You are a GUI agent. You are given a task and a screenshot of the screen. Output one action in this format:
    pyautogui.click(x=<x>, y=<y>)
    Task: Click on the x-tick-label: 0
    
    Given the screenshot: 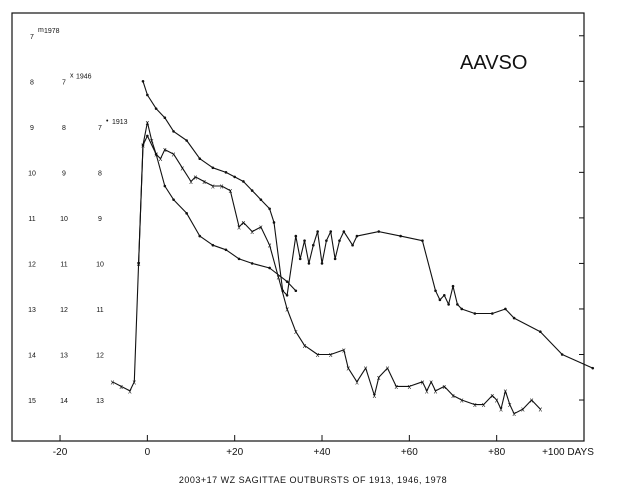 What is the action you would take?
    pyautogui.click(x=148, y=452)
    